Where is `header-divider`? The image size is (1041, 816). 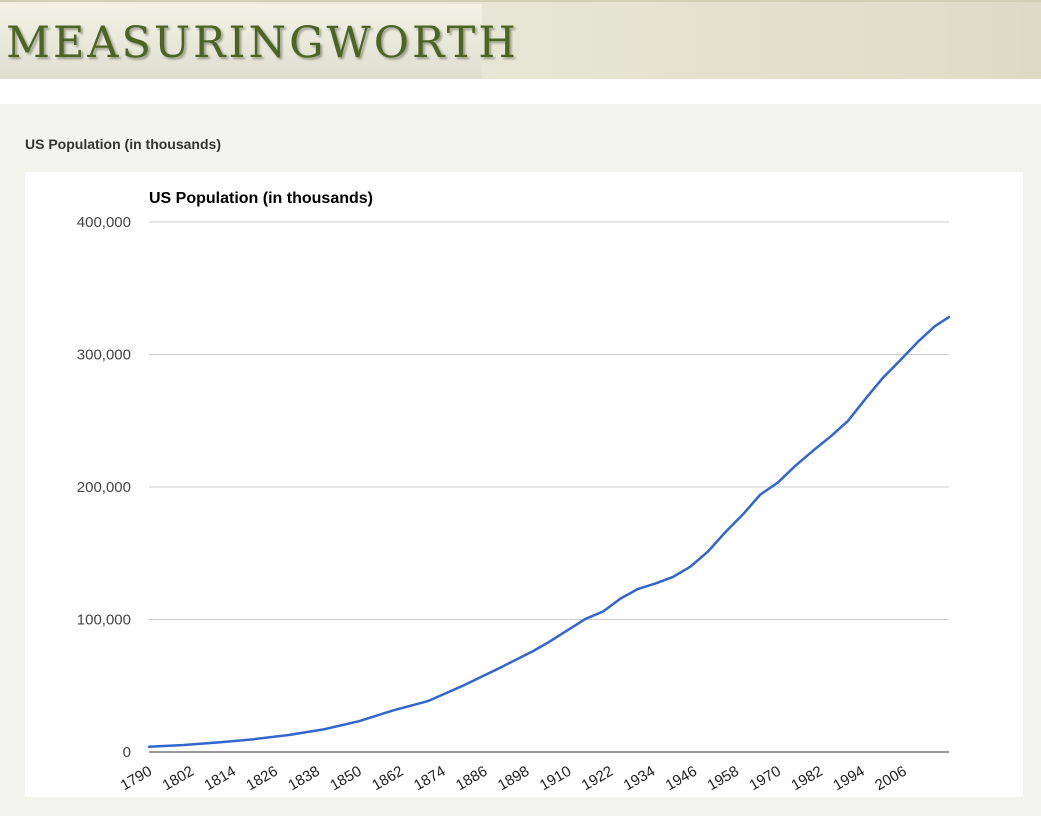 header-divider is located at coordinates (520, 91).